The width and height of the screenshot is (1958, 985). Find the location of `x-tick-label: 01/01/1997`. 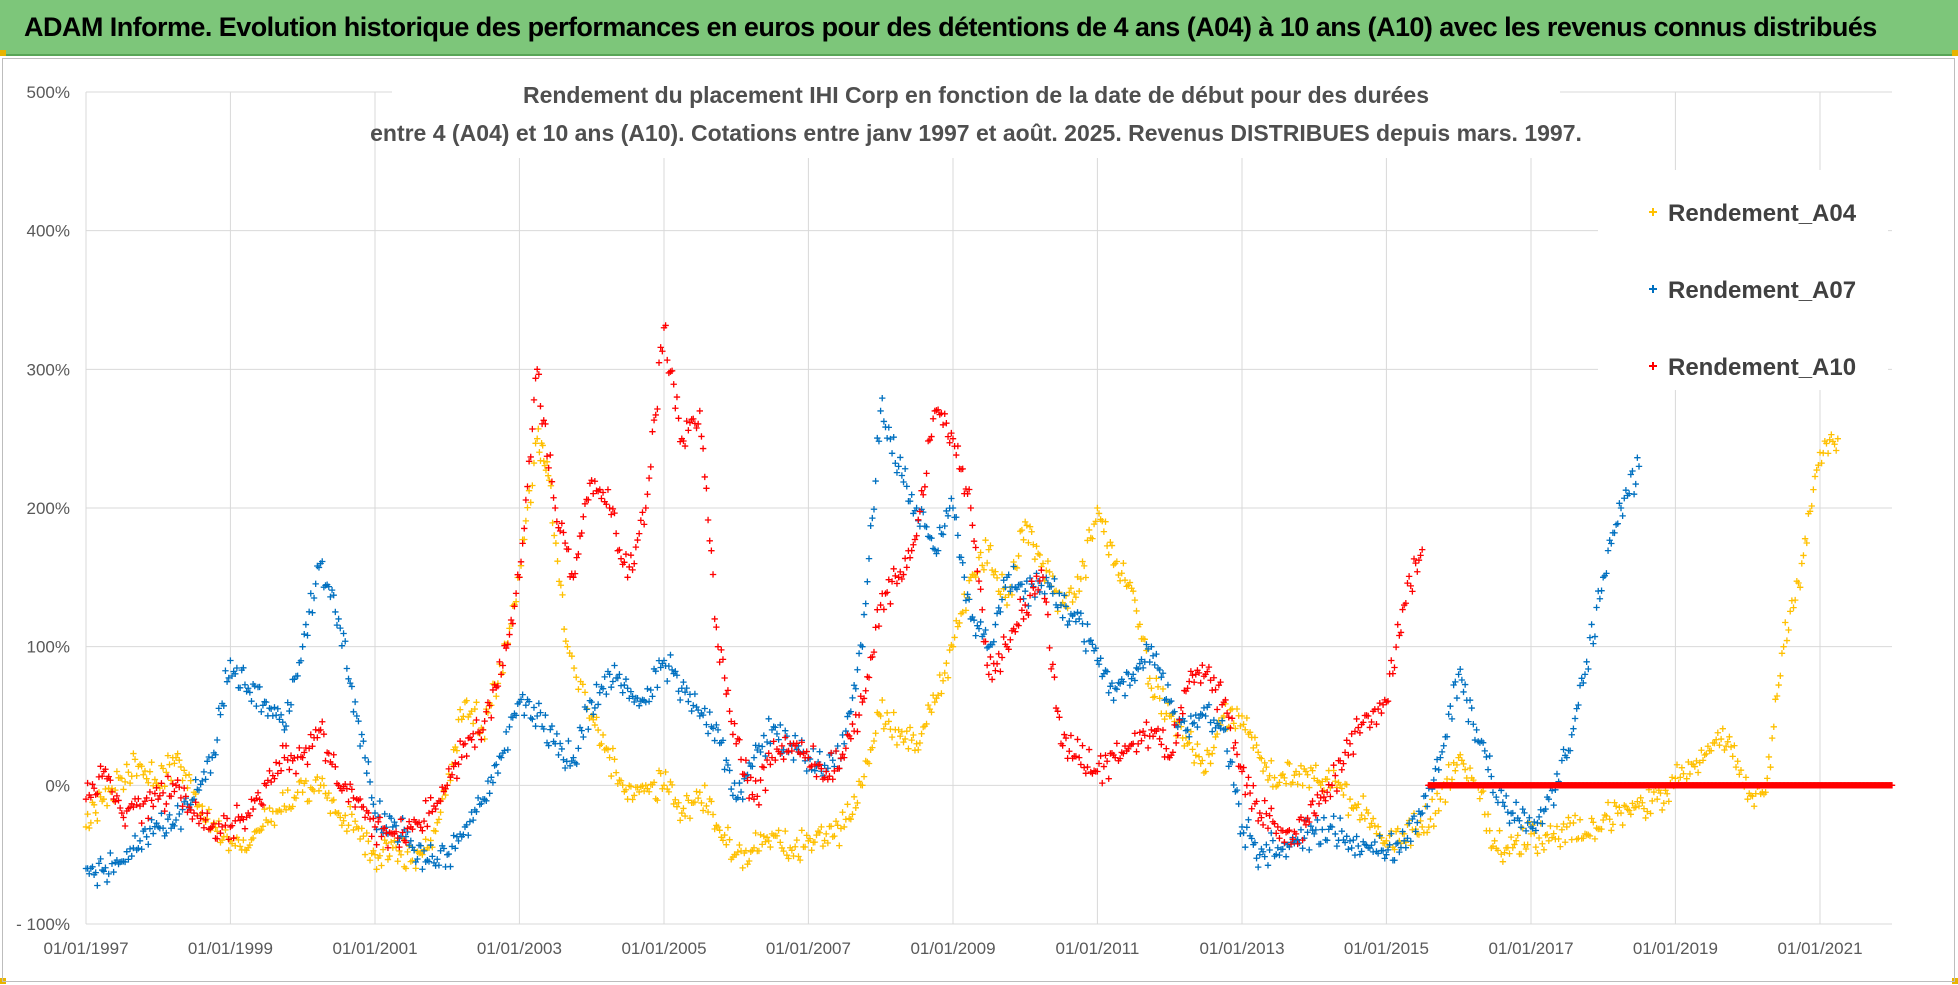

x-tick-label: 01/01/1997 is located at coordinates (85, 948).